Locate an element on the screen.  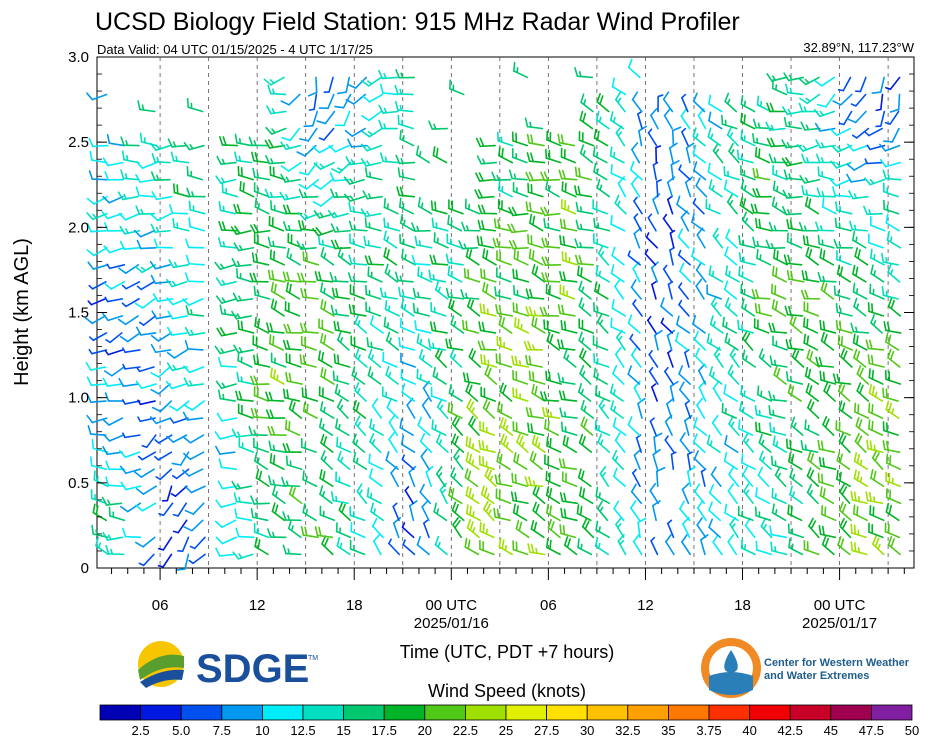
y-tick-label: 0.5 is located at coordinates (78, 483).